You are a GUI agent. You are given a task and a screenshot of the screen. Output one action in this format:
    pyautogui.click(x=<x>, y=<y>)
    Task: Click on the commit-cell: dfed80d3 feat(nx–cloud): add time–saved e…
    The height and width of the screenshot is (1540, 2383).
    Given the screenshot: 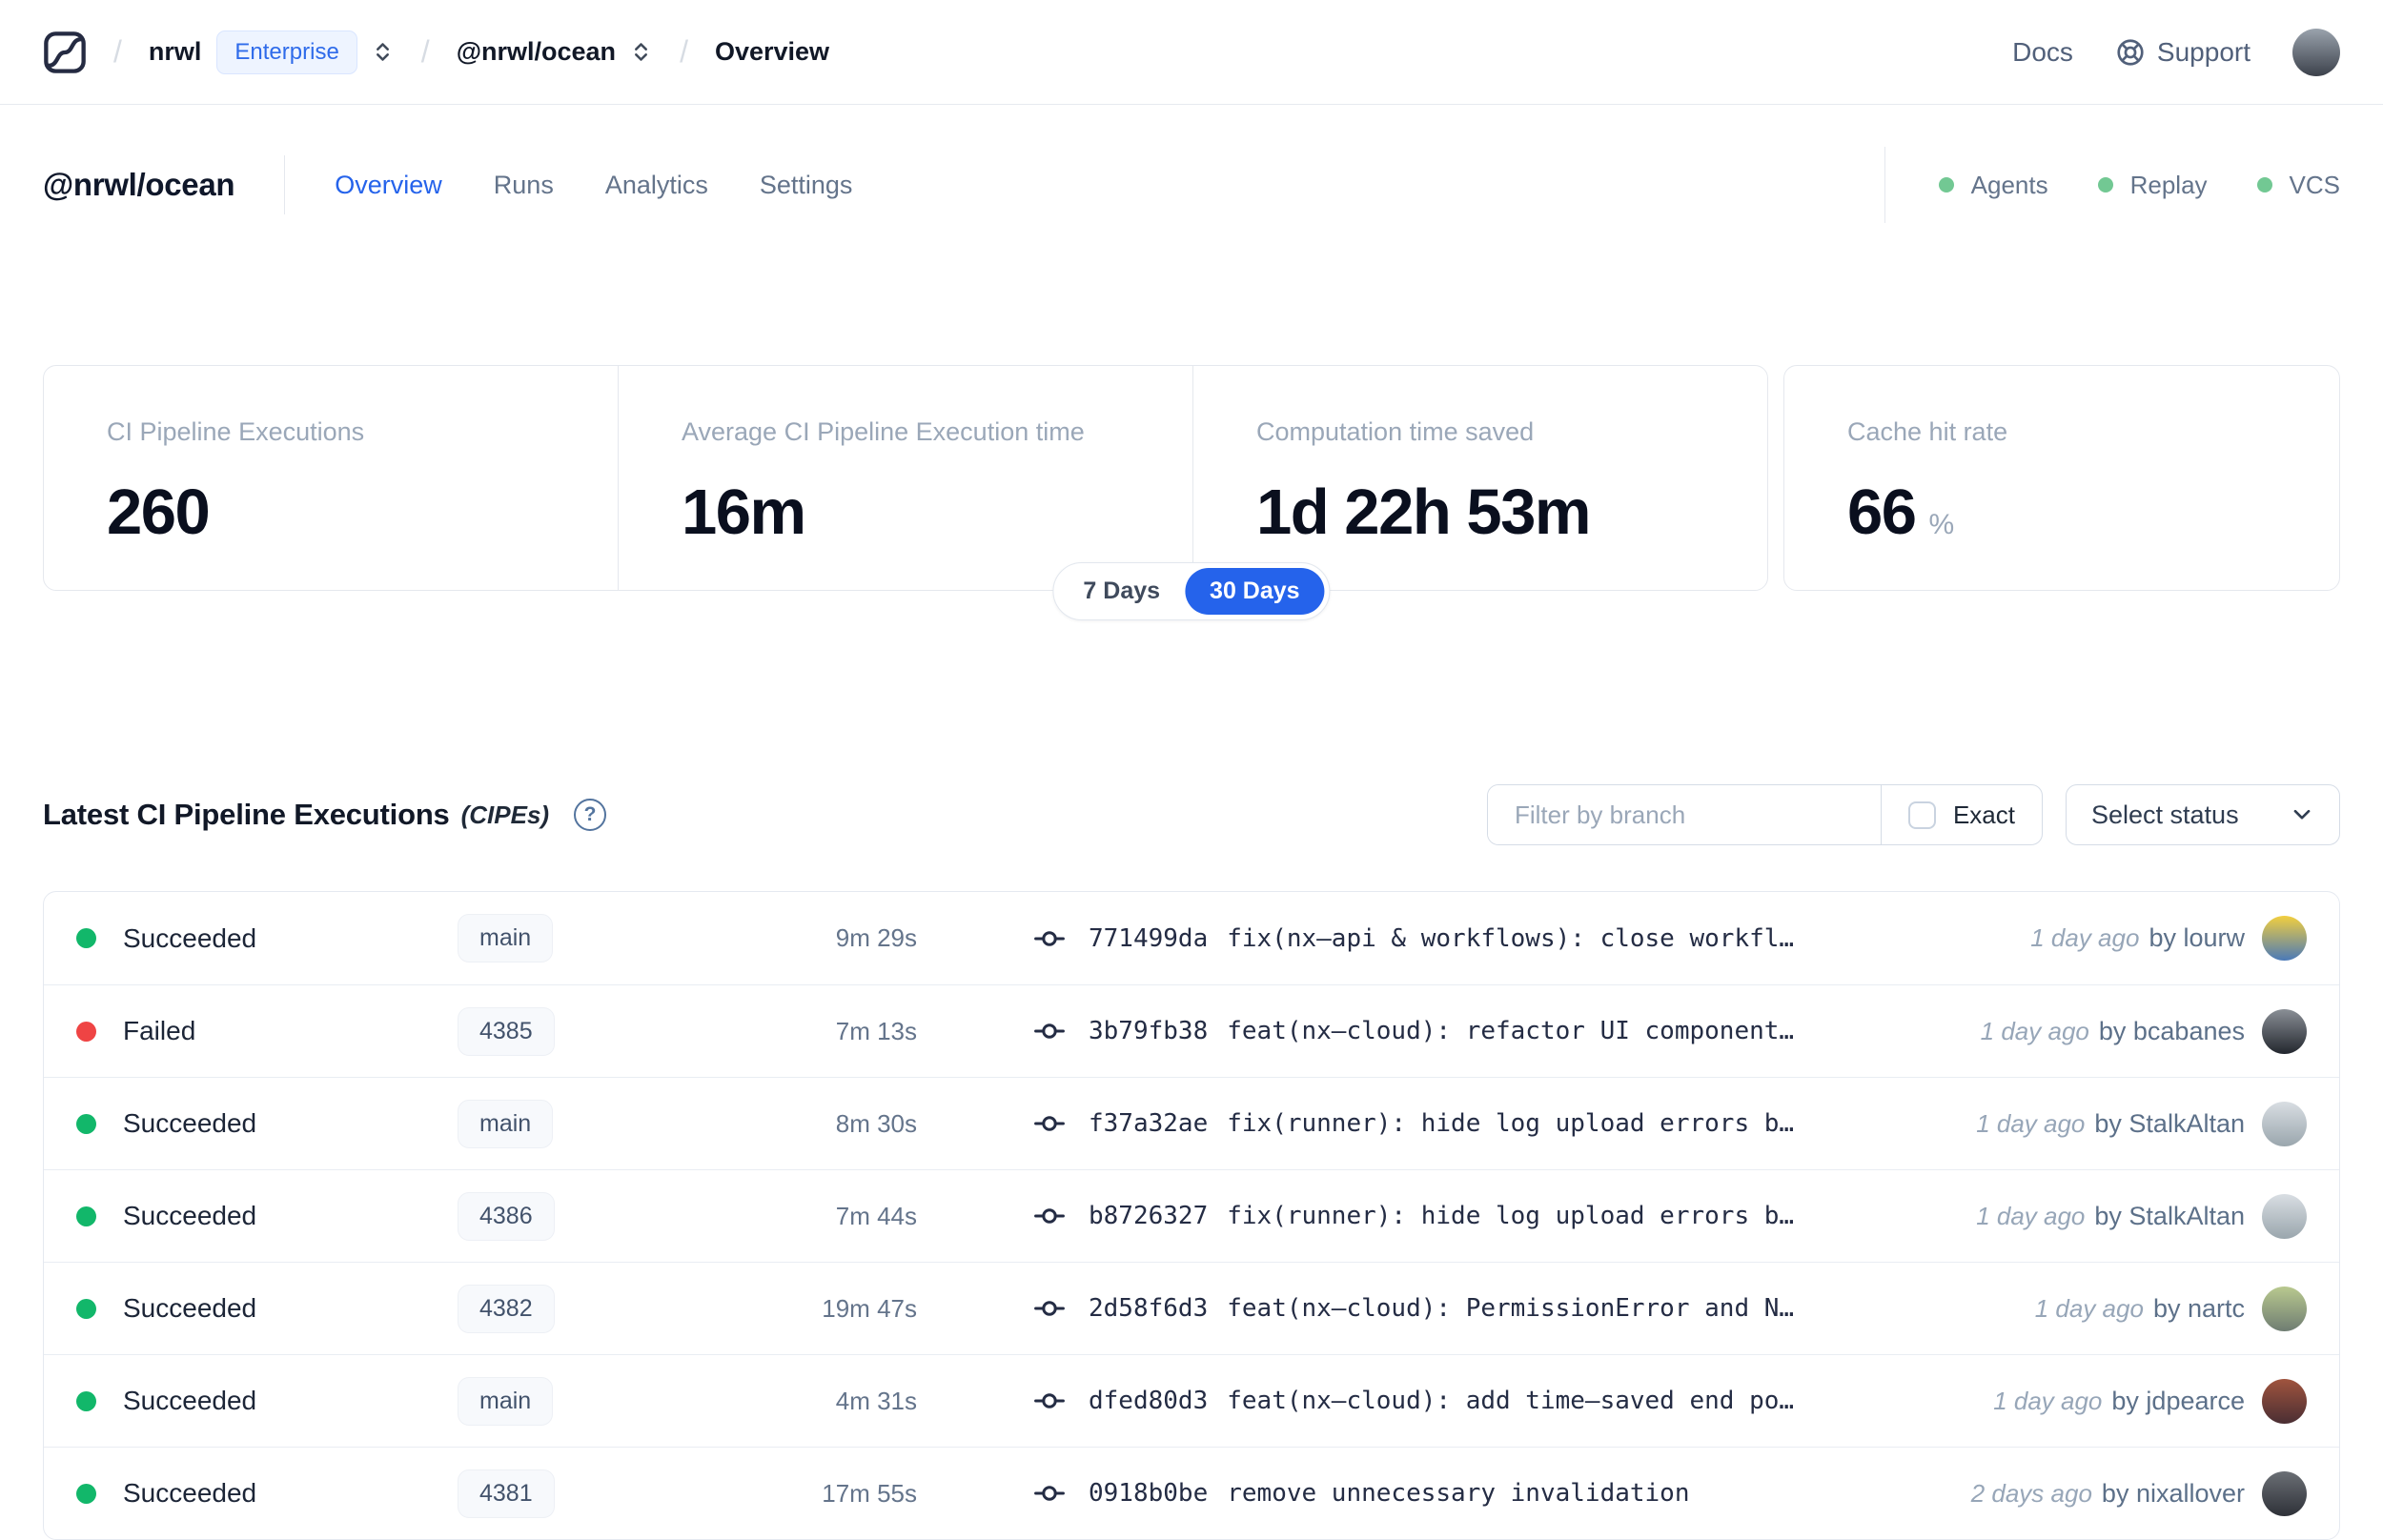 What is the action you would take?
    pyautogui.click(x=1413, y=1401)
    